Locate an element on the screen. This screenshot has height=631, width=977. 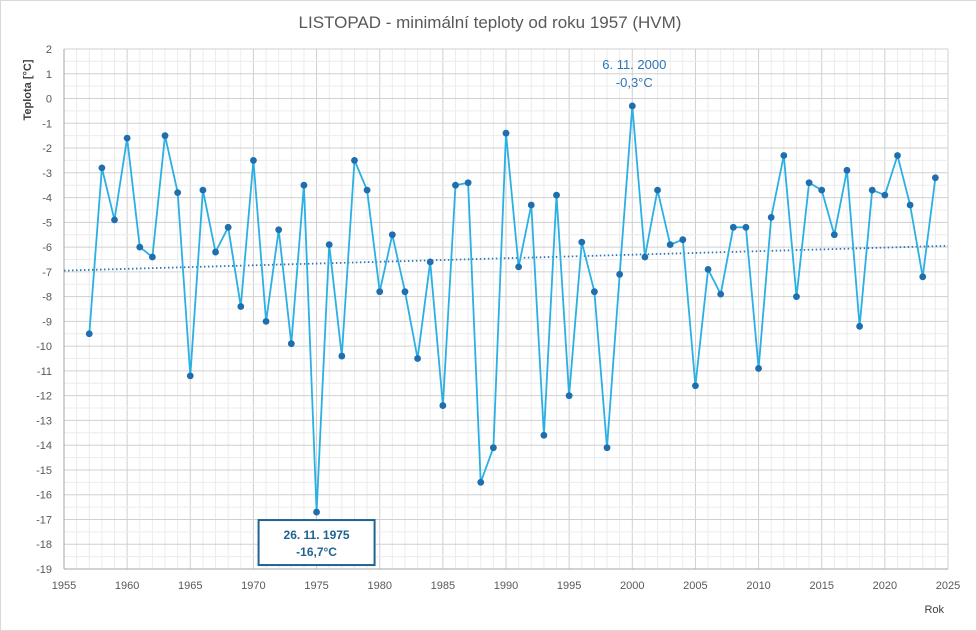
annotation-date: 6. 11. 2000 is located at coordinates (634, 64).